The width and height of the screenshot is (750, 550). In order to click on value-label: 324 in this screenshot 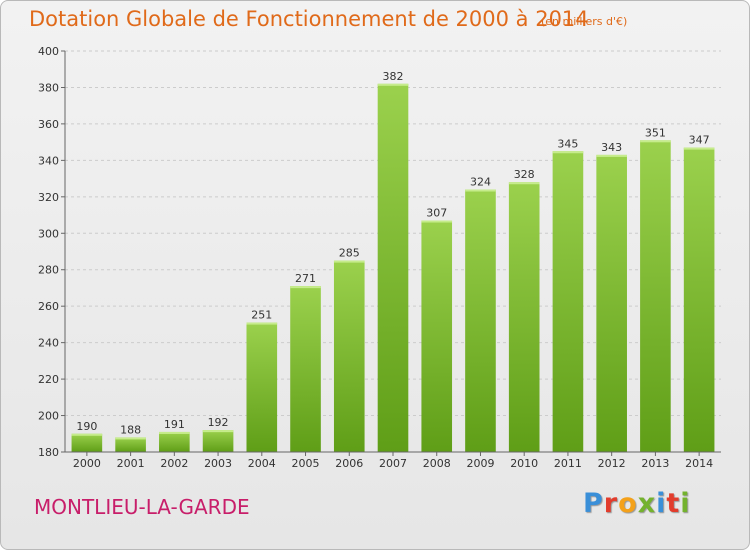, I will do `click(480, 182)`.